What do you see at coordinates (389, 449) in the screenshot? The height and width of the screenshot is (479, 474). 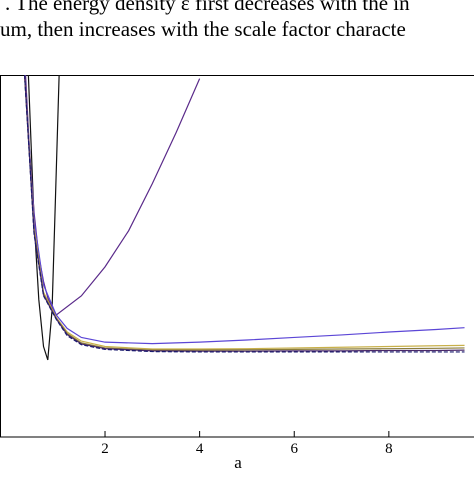 I see `x-tick-label: 8` at bounding box center [389, 449].